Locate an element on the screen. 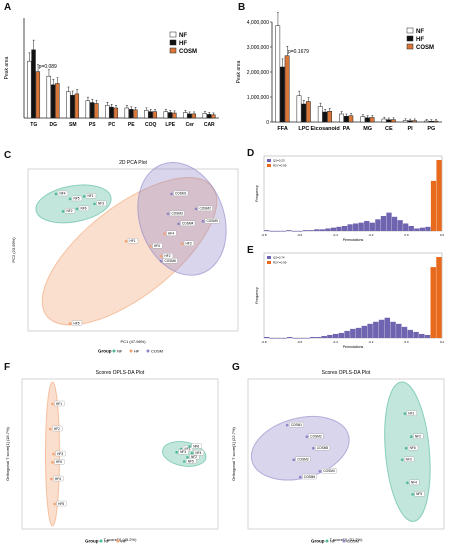 The image size is (449, 550). point-label: NF3 is located at coordinates (409, 460).